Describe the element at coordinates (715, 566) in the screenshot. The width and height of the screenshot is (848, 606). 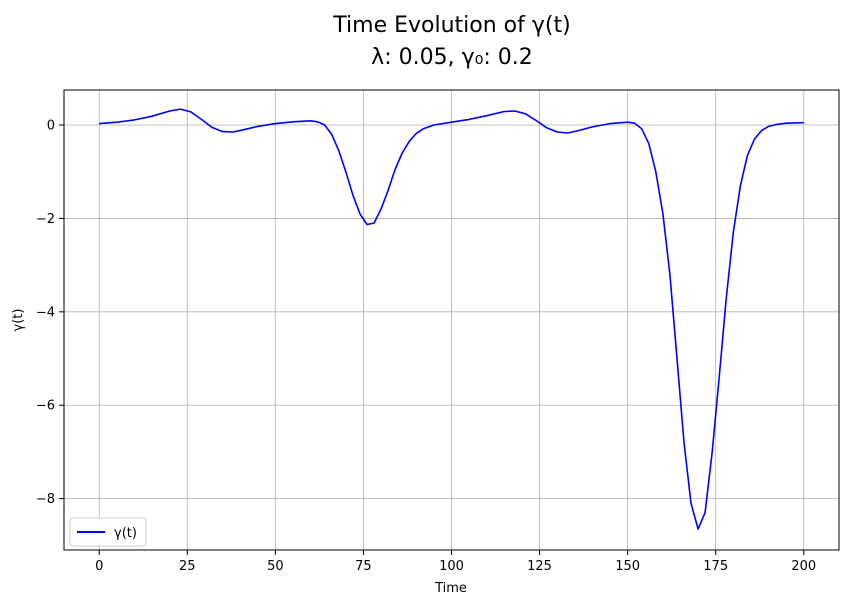
I see `x-tick-label: 175` at that location.